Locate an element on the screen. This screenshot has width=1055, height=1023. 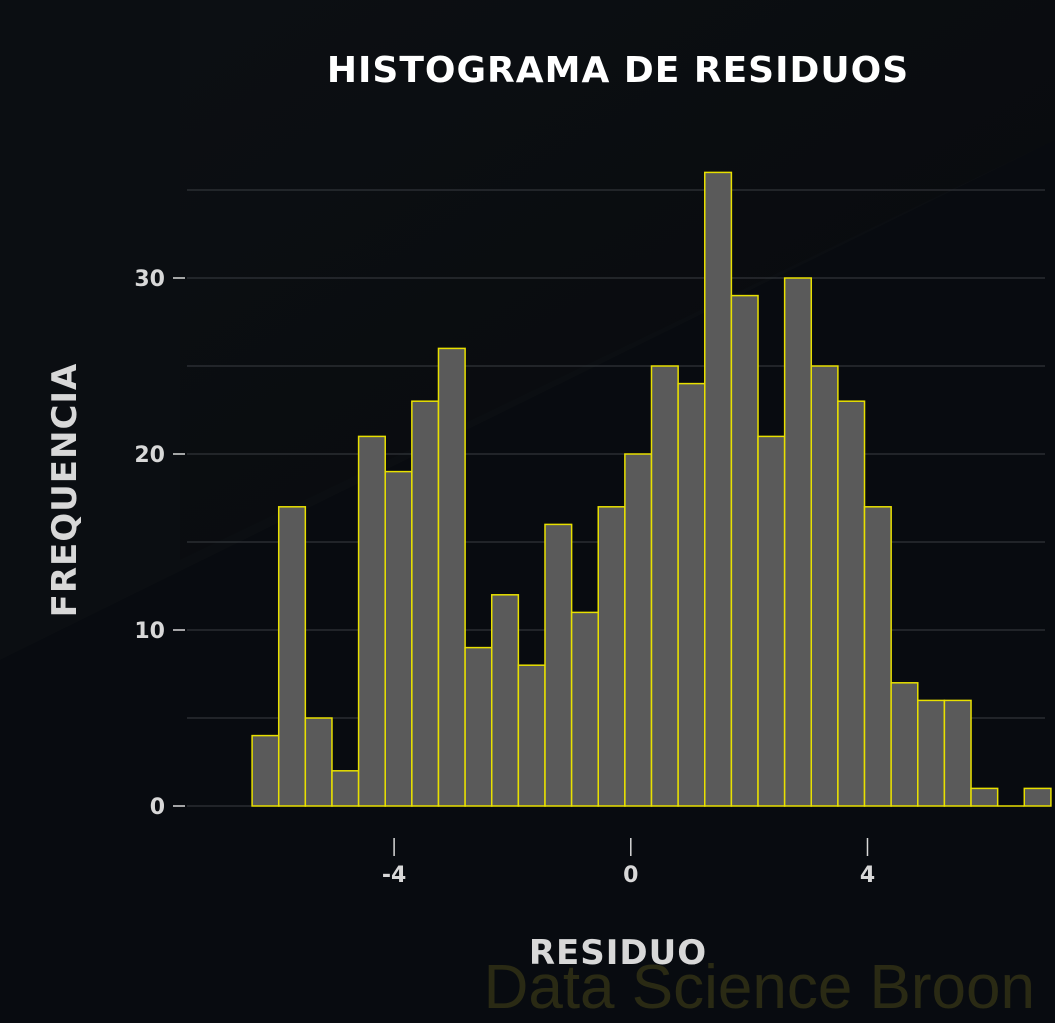
y-tick-label: 20 is located at coordinates (149, 455).